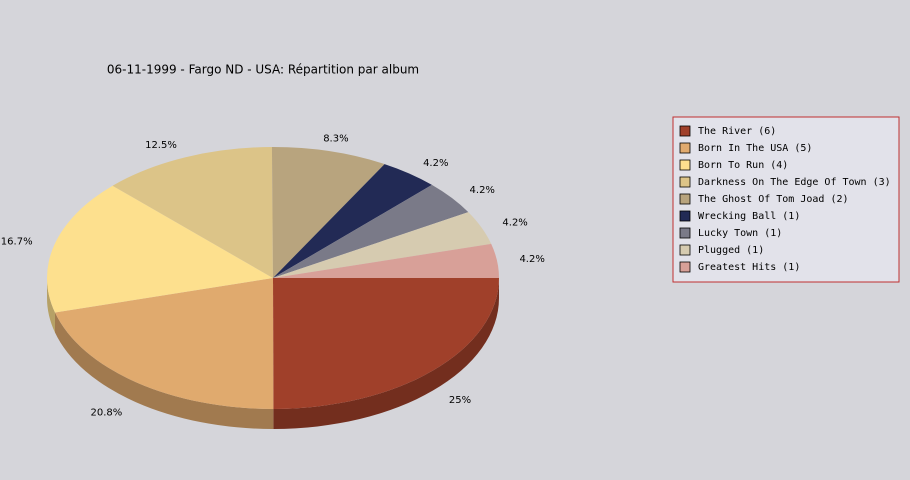 The height and width of the screenshot is (480, 910). I want to click on legend-label: Darkness On The Edge Of Town (3), so click(794, 182).